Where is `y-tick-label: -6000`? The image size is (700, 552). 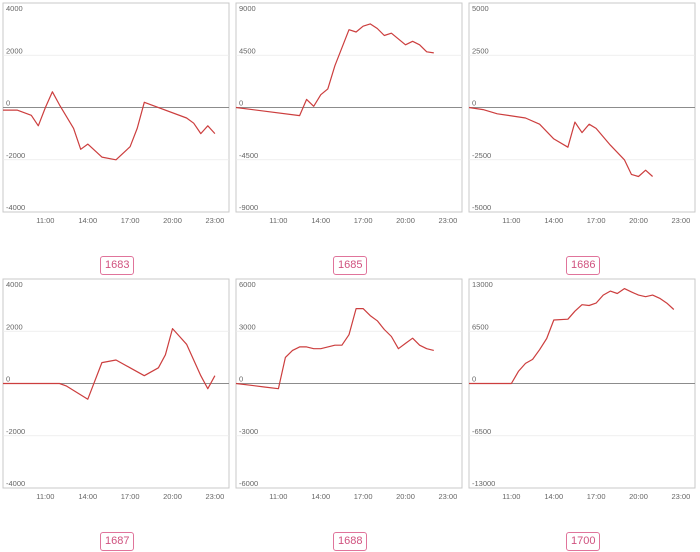 y-tick-label: -6000 is located at coordinates (248, 483).